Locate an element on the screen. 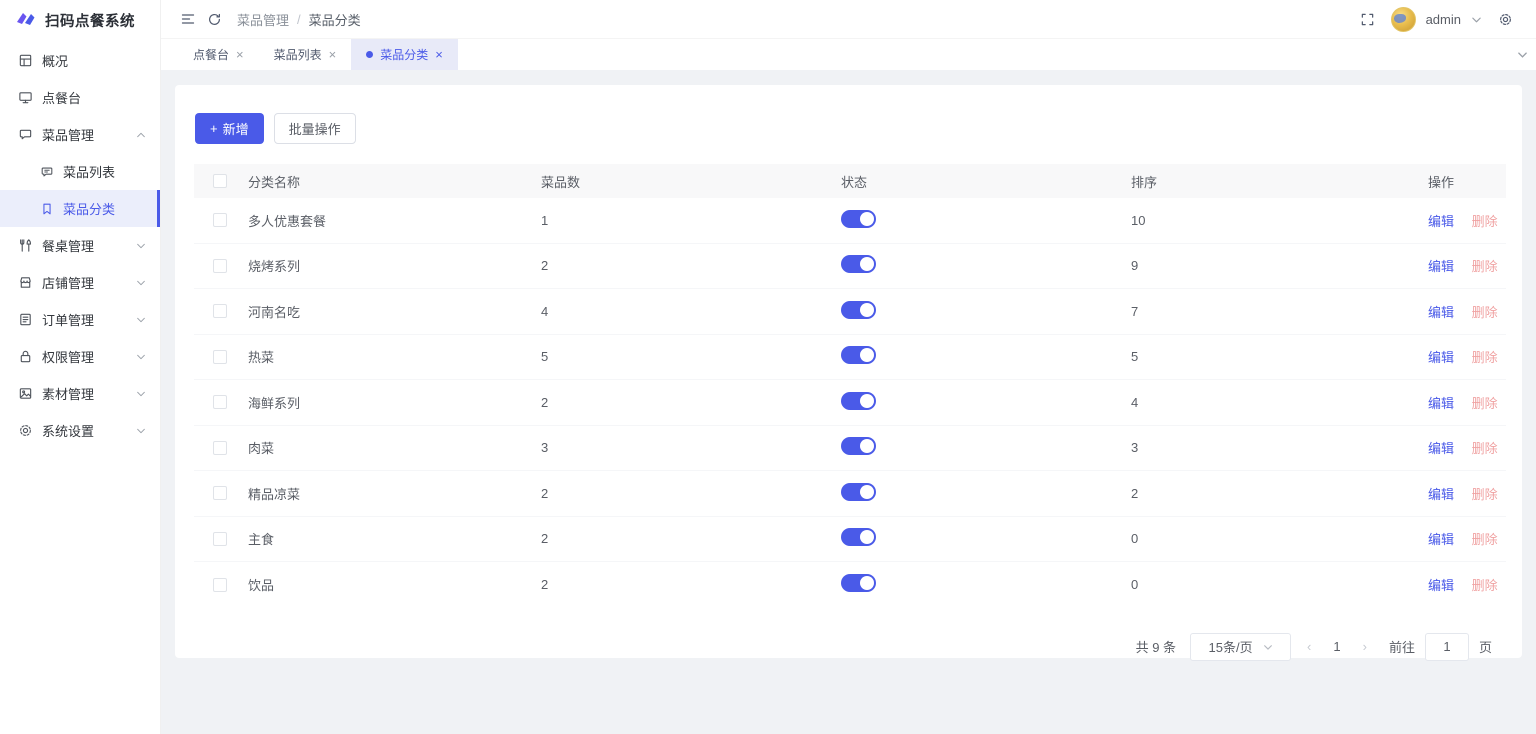 The height and width of the screenshot is (734, 1536). fullscreen-button is located at coordinates (1368, 19).